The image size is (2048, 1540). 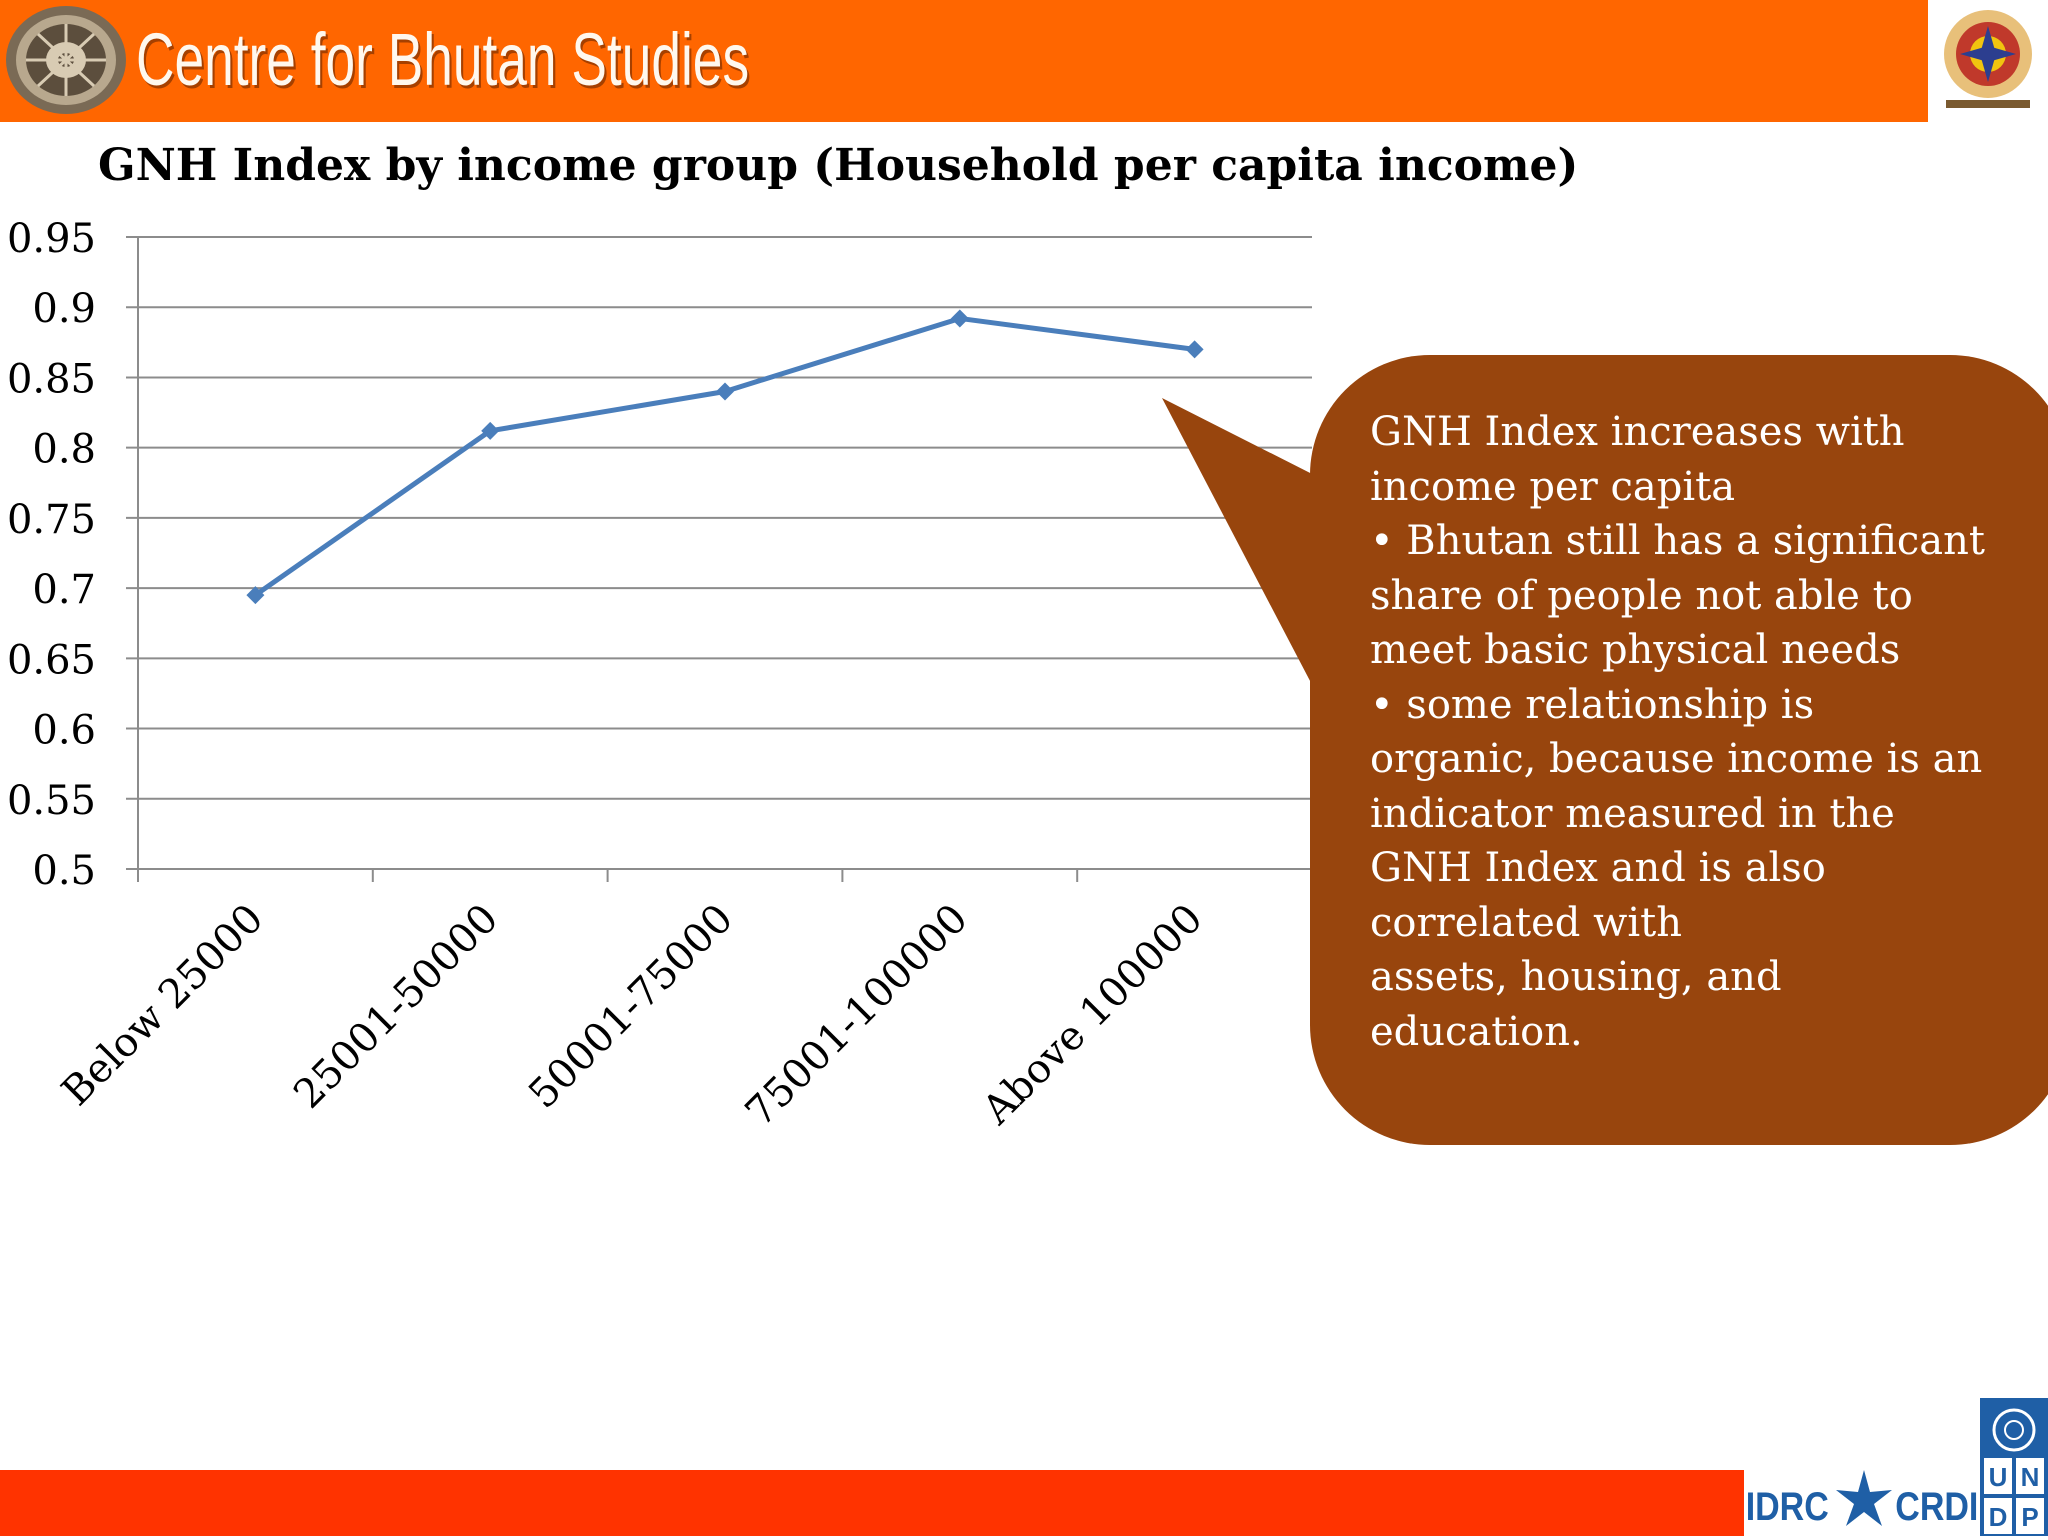 I want to click on series-line, so click(x=724, y=456).